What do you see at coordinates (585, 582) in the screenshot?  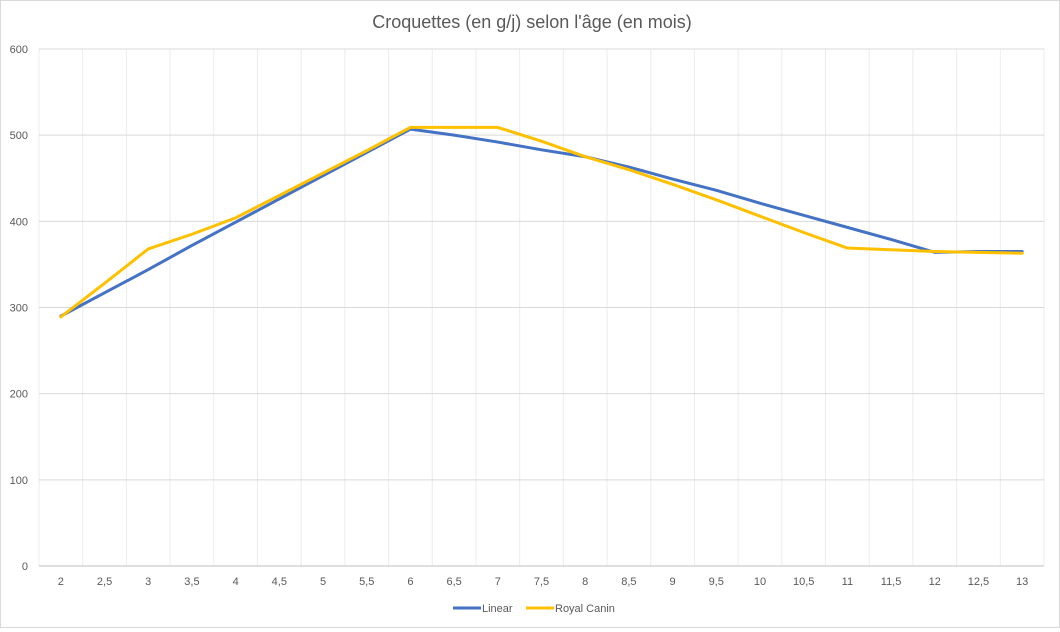 I see `x-tick-label: 8` at bounding box center [585, 582].